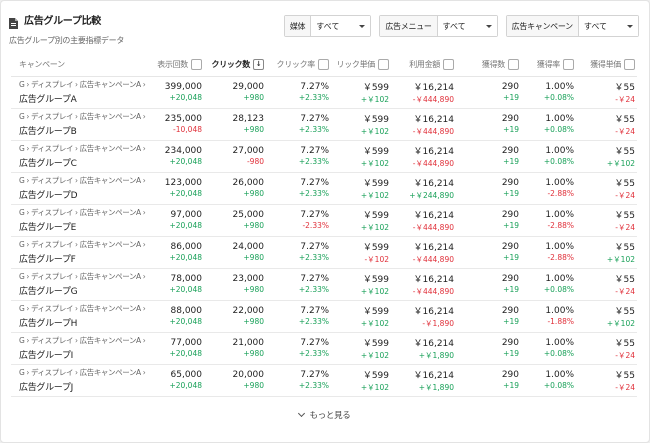  Describe the element at coordinates (608, 26) in the screenshot. I see `campaign-filter-select: すべて` at that location.